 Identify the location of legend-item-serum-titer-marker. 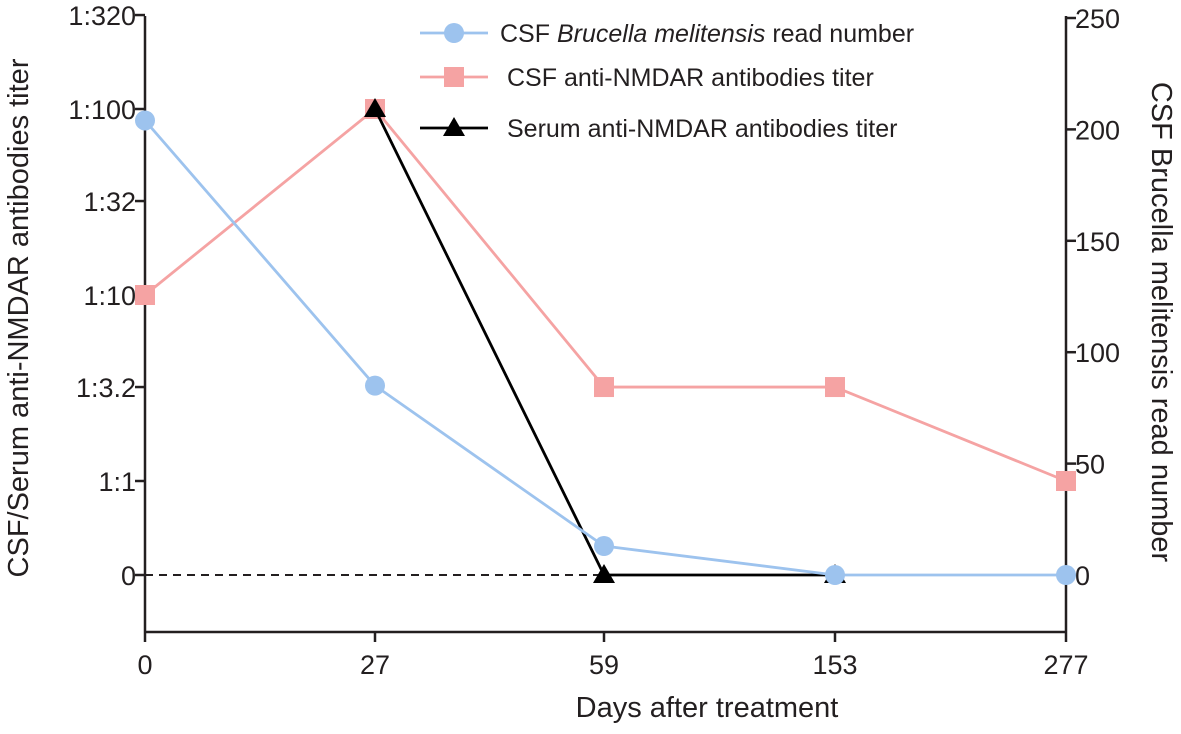
(454, 126).